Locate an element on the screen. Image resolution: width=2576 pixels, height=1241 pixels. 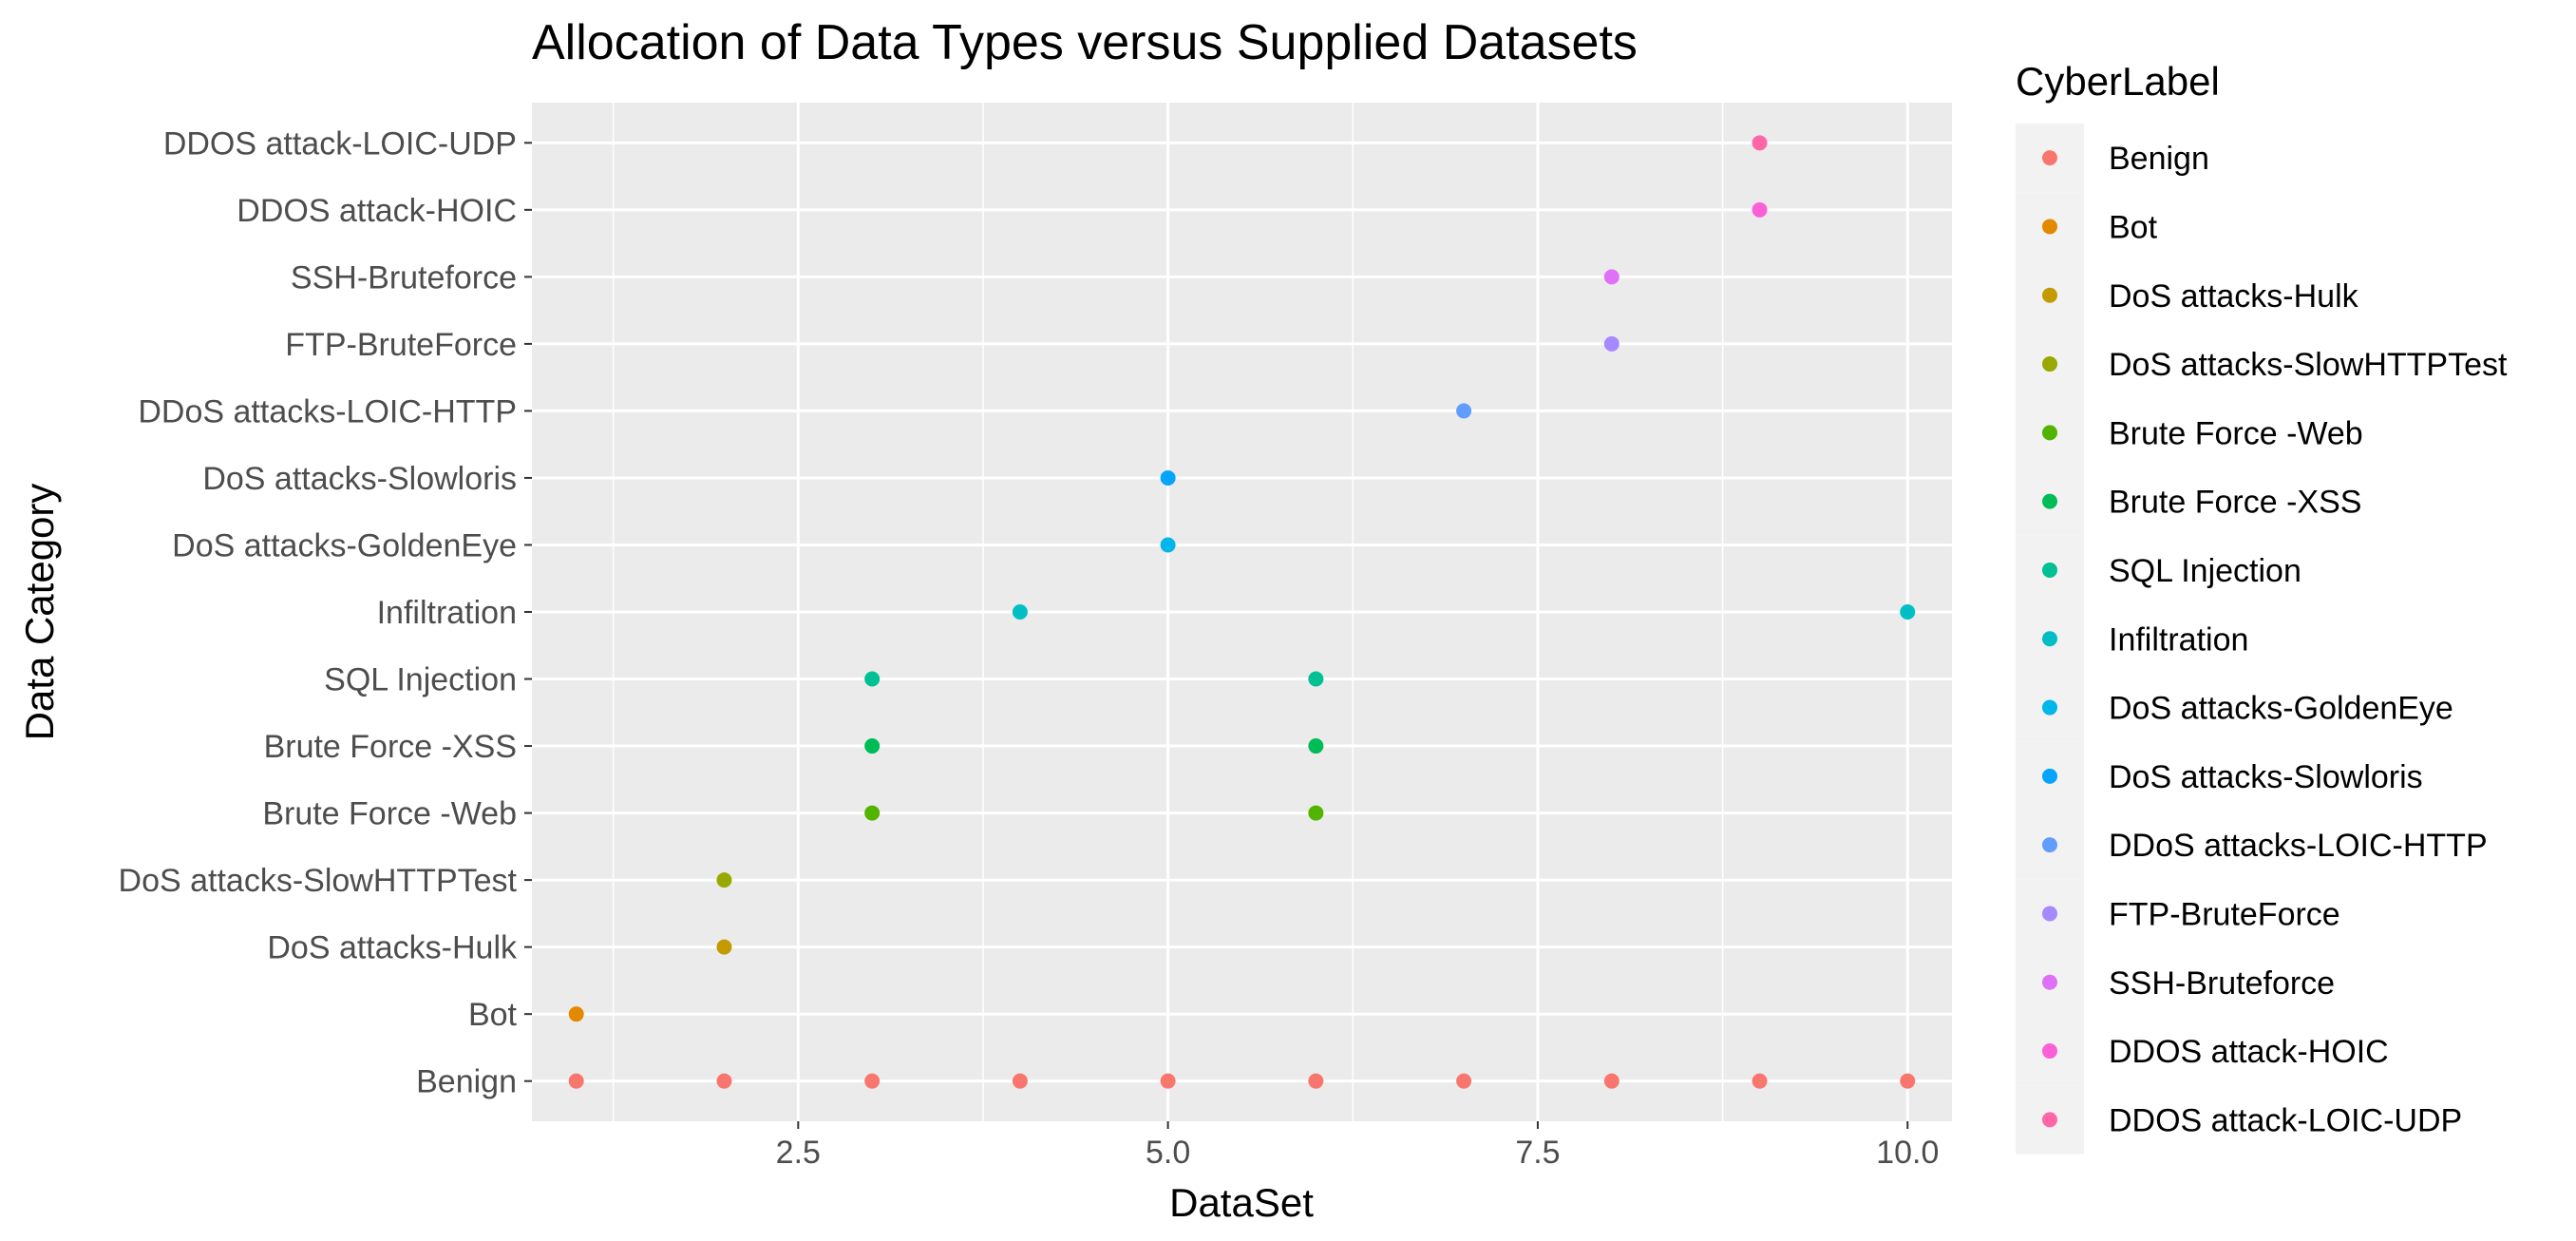
y-tick-label: Bot is located at coordinates (493, 1015).